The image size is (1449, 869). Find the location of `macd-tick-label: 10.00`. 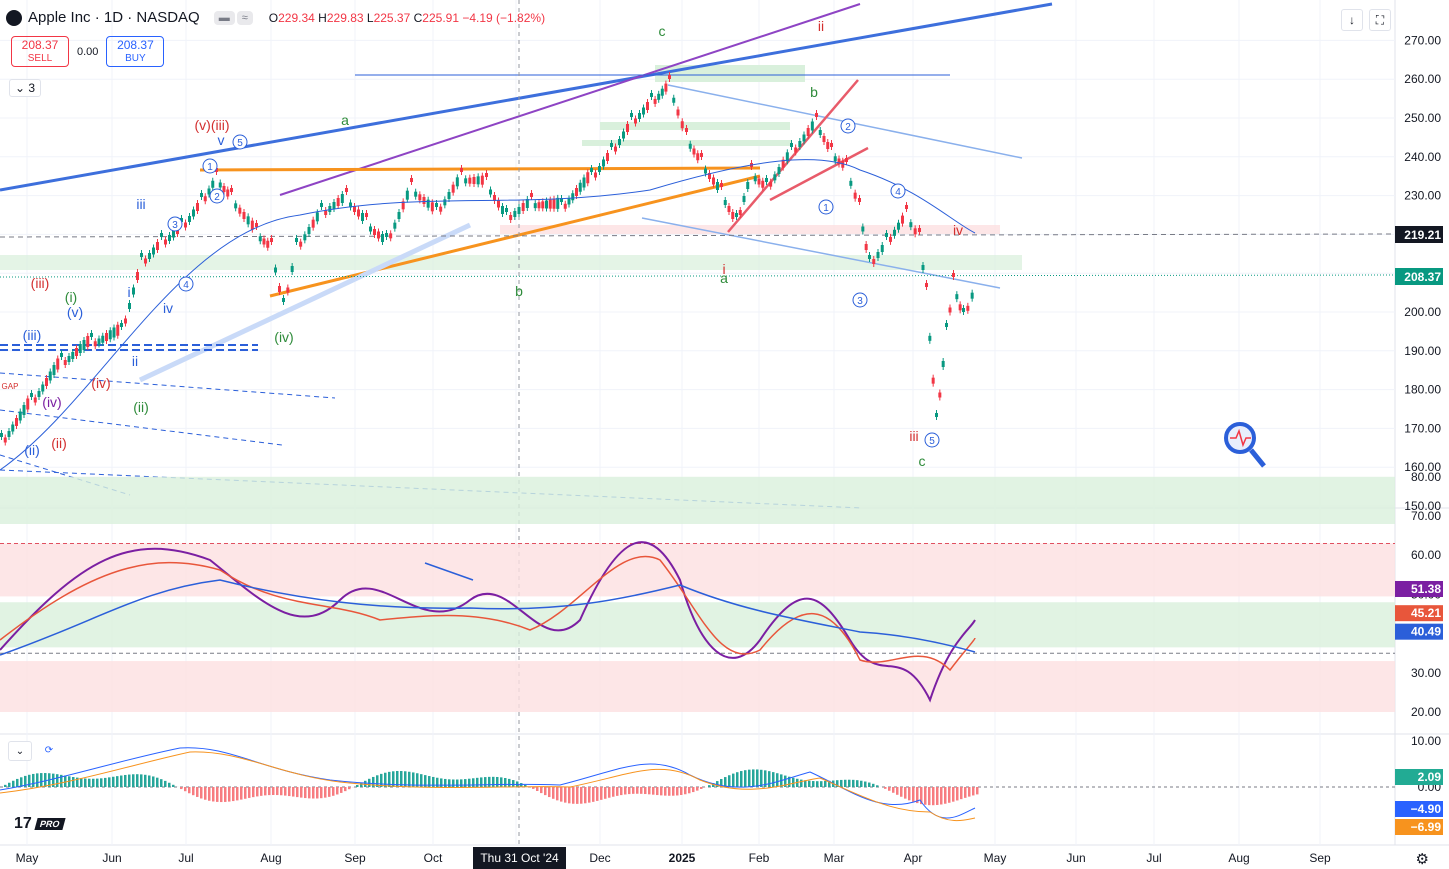

macd-tick-label: 10.00 is located at coordinates (1426, 741).